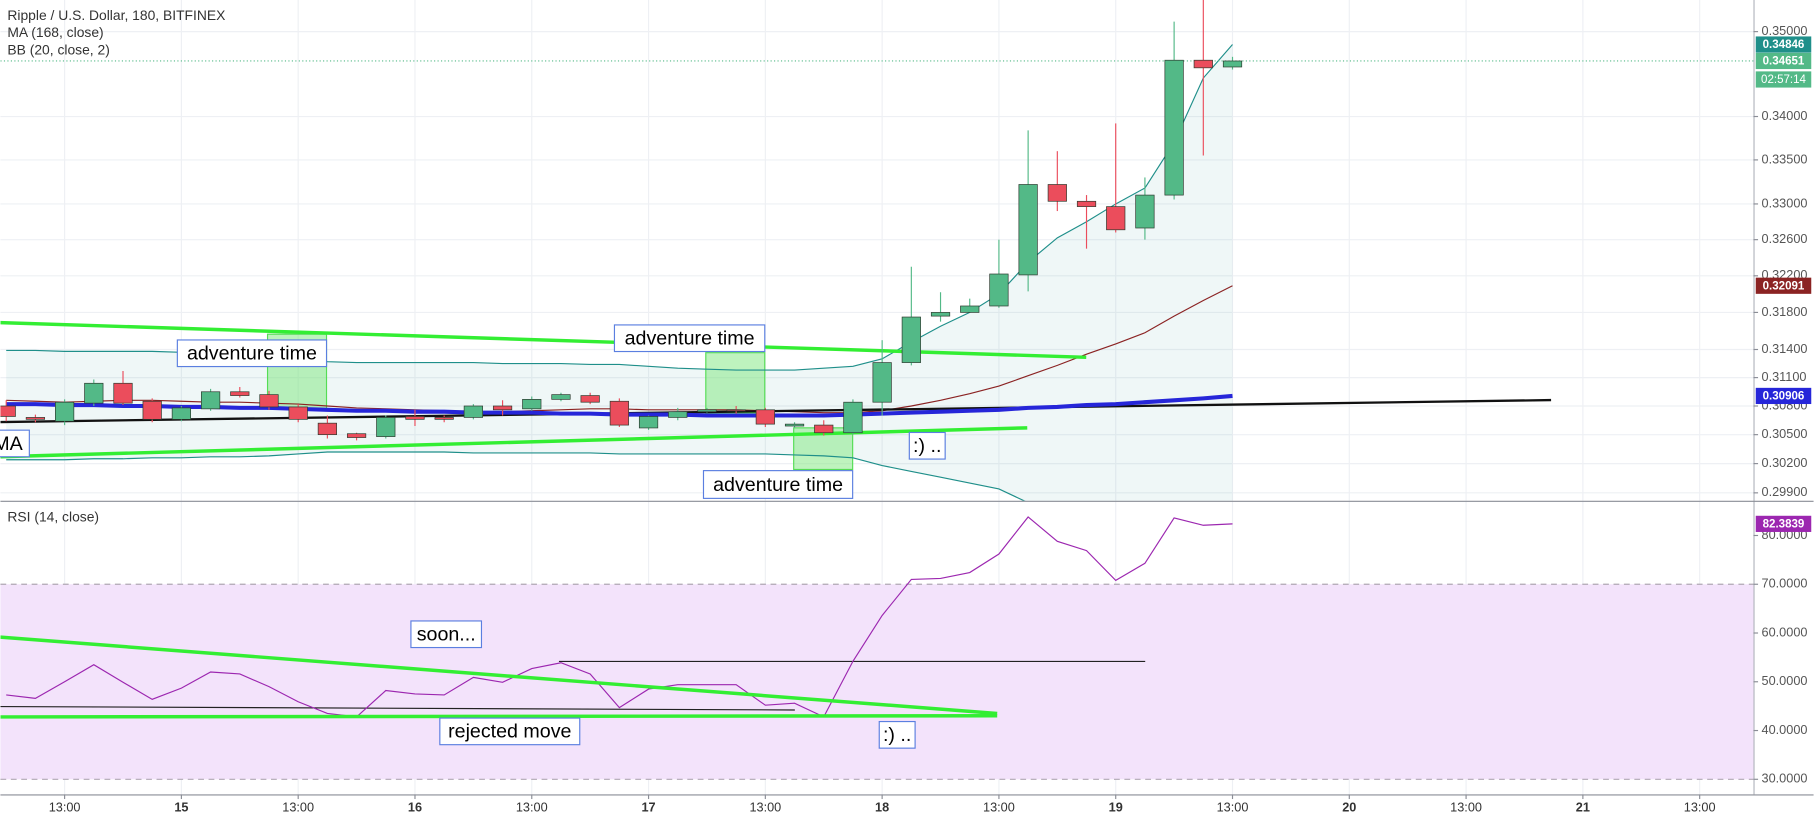 Image resolution: width=1814 pixels, height=821 pixels. I want to click on bb-lower-line, so click(516, 476).